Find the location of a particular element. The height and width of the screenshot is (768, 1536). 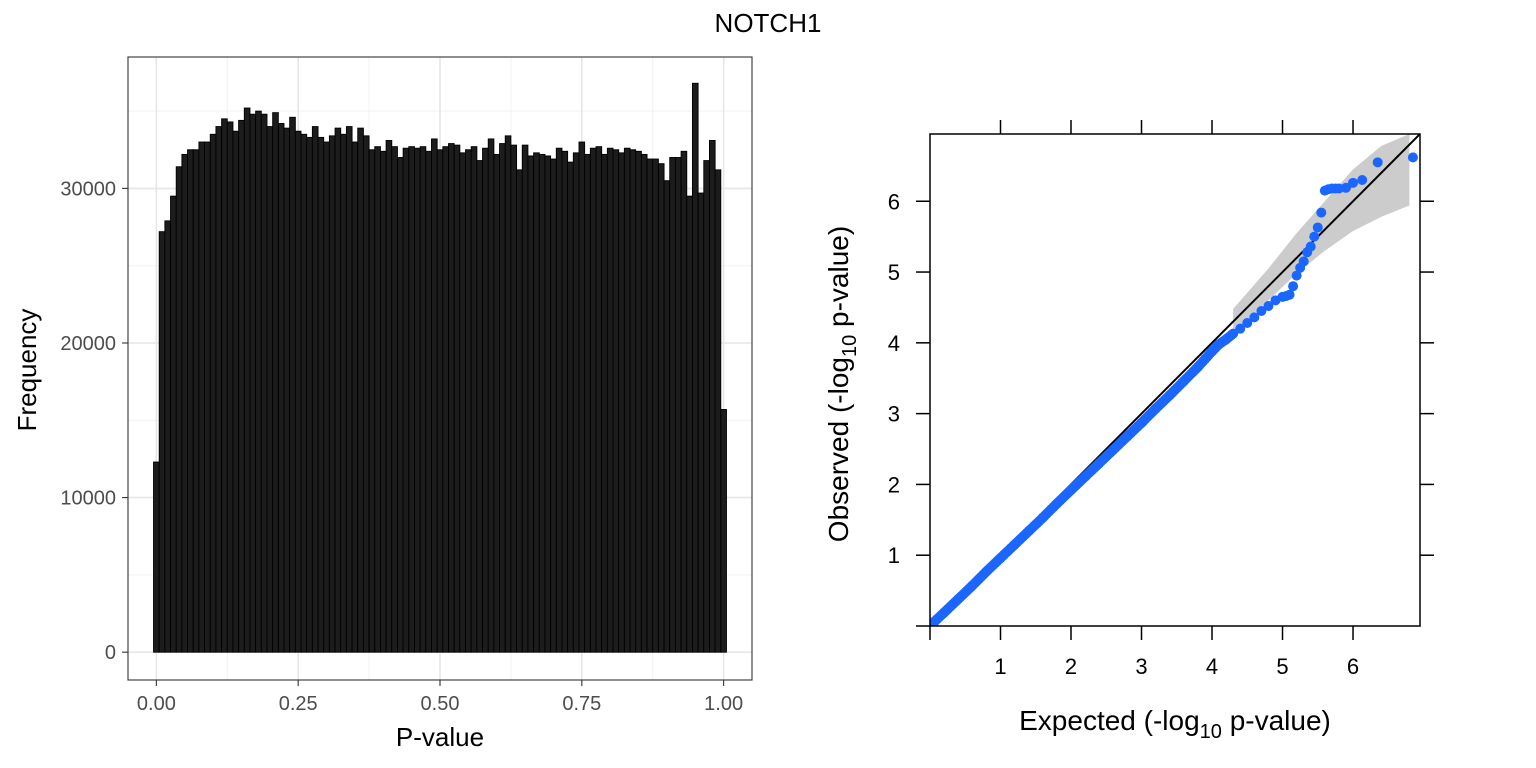

histogram-x-tick-label: 0.00 is located at coordinates (156, 704).